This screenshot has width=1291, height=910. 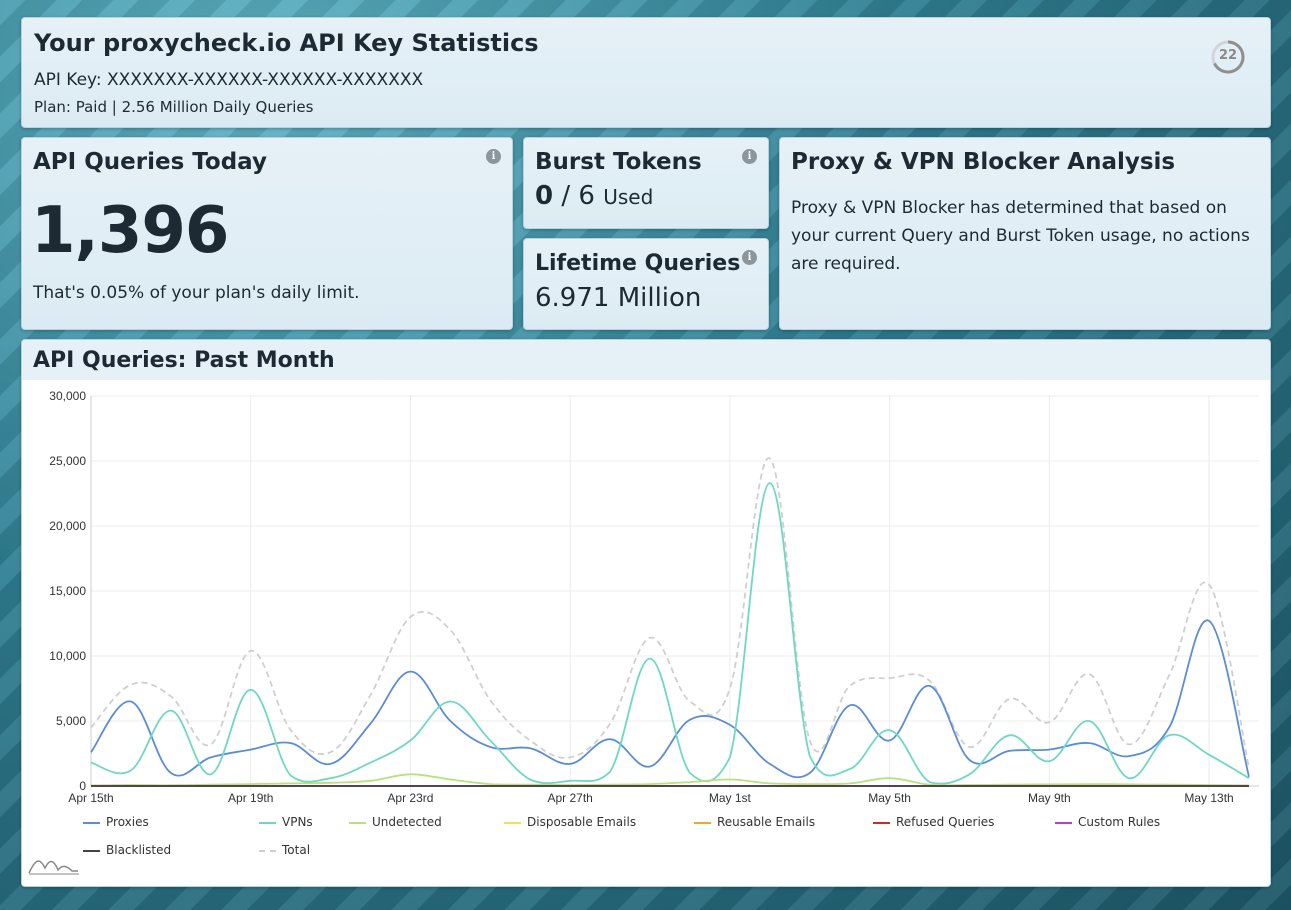 I want to click on legend-label: Custom Rules, so click(x=1119, y=822).